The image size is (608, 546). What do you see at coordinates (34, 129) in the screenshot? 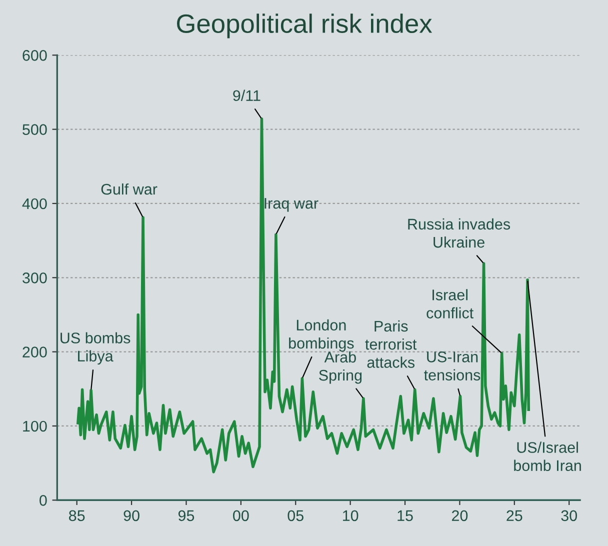
I see `y-tick-label: 500` at bounding box center [34, 129].